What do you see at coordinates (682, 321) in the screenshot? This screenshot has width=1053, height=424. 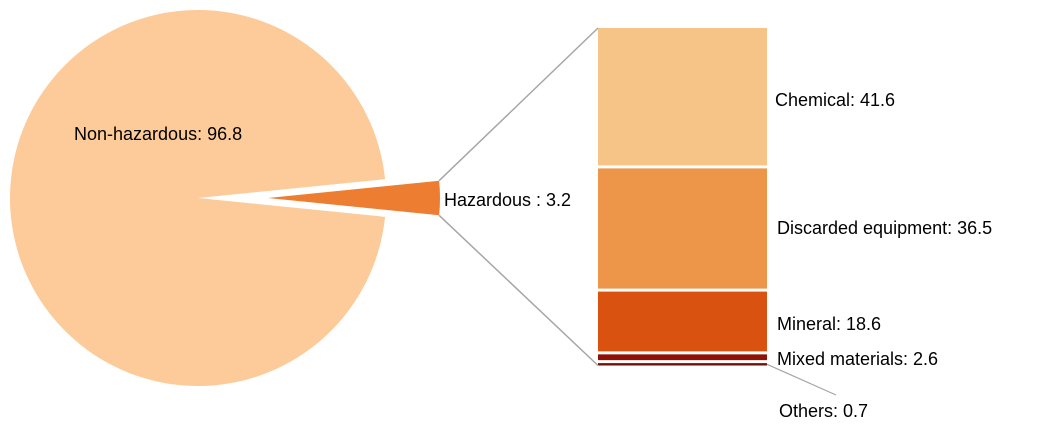 I see `bar-segment-mineral` at bounding box center [682, 321].